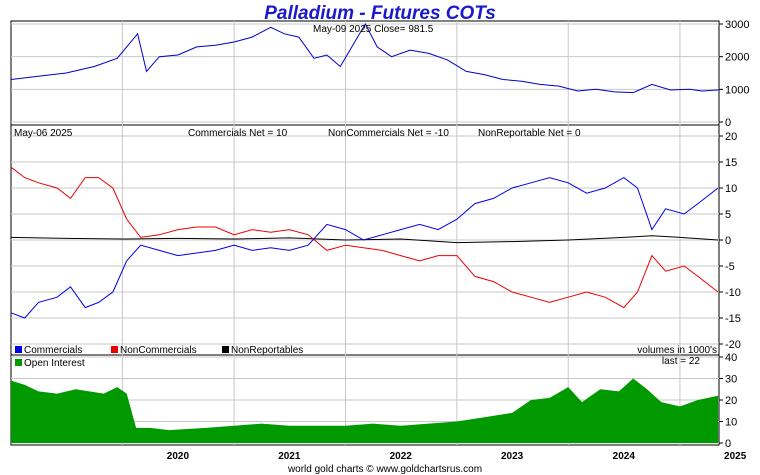  Describe the element at coordinates (43, 133) in the screenshot. I see `cot-date: May-06 2025` at that location.